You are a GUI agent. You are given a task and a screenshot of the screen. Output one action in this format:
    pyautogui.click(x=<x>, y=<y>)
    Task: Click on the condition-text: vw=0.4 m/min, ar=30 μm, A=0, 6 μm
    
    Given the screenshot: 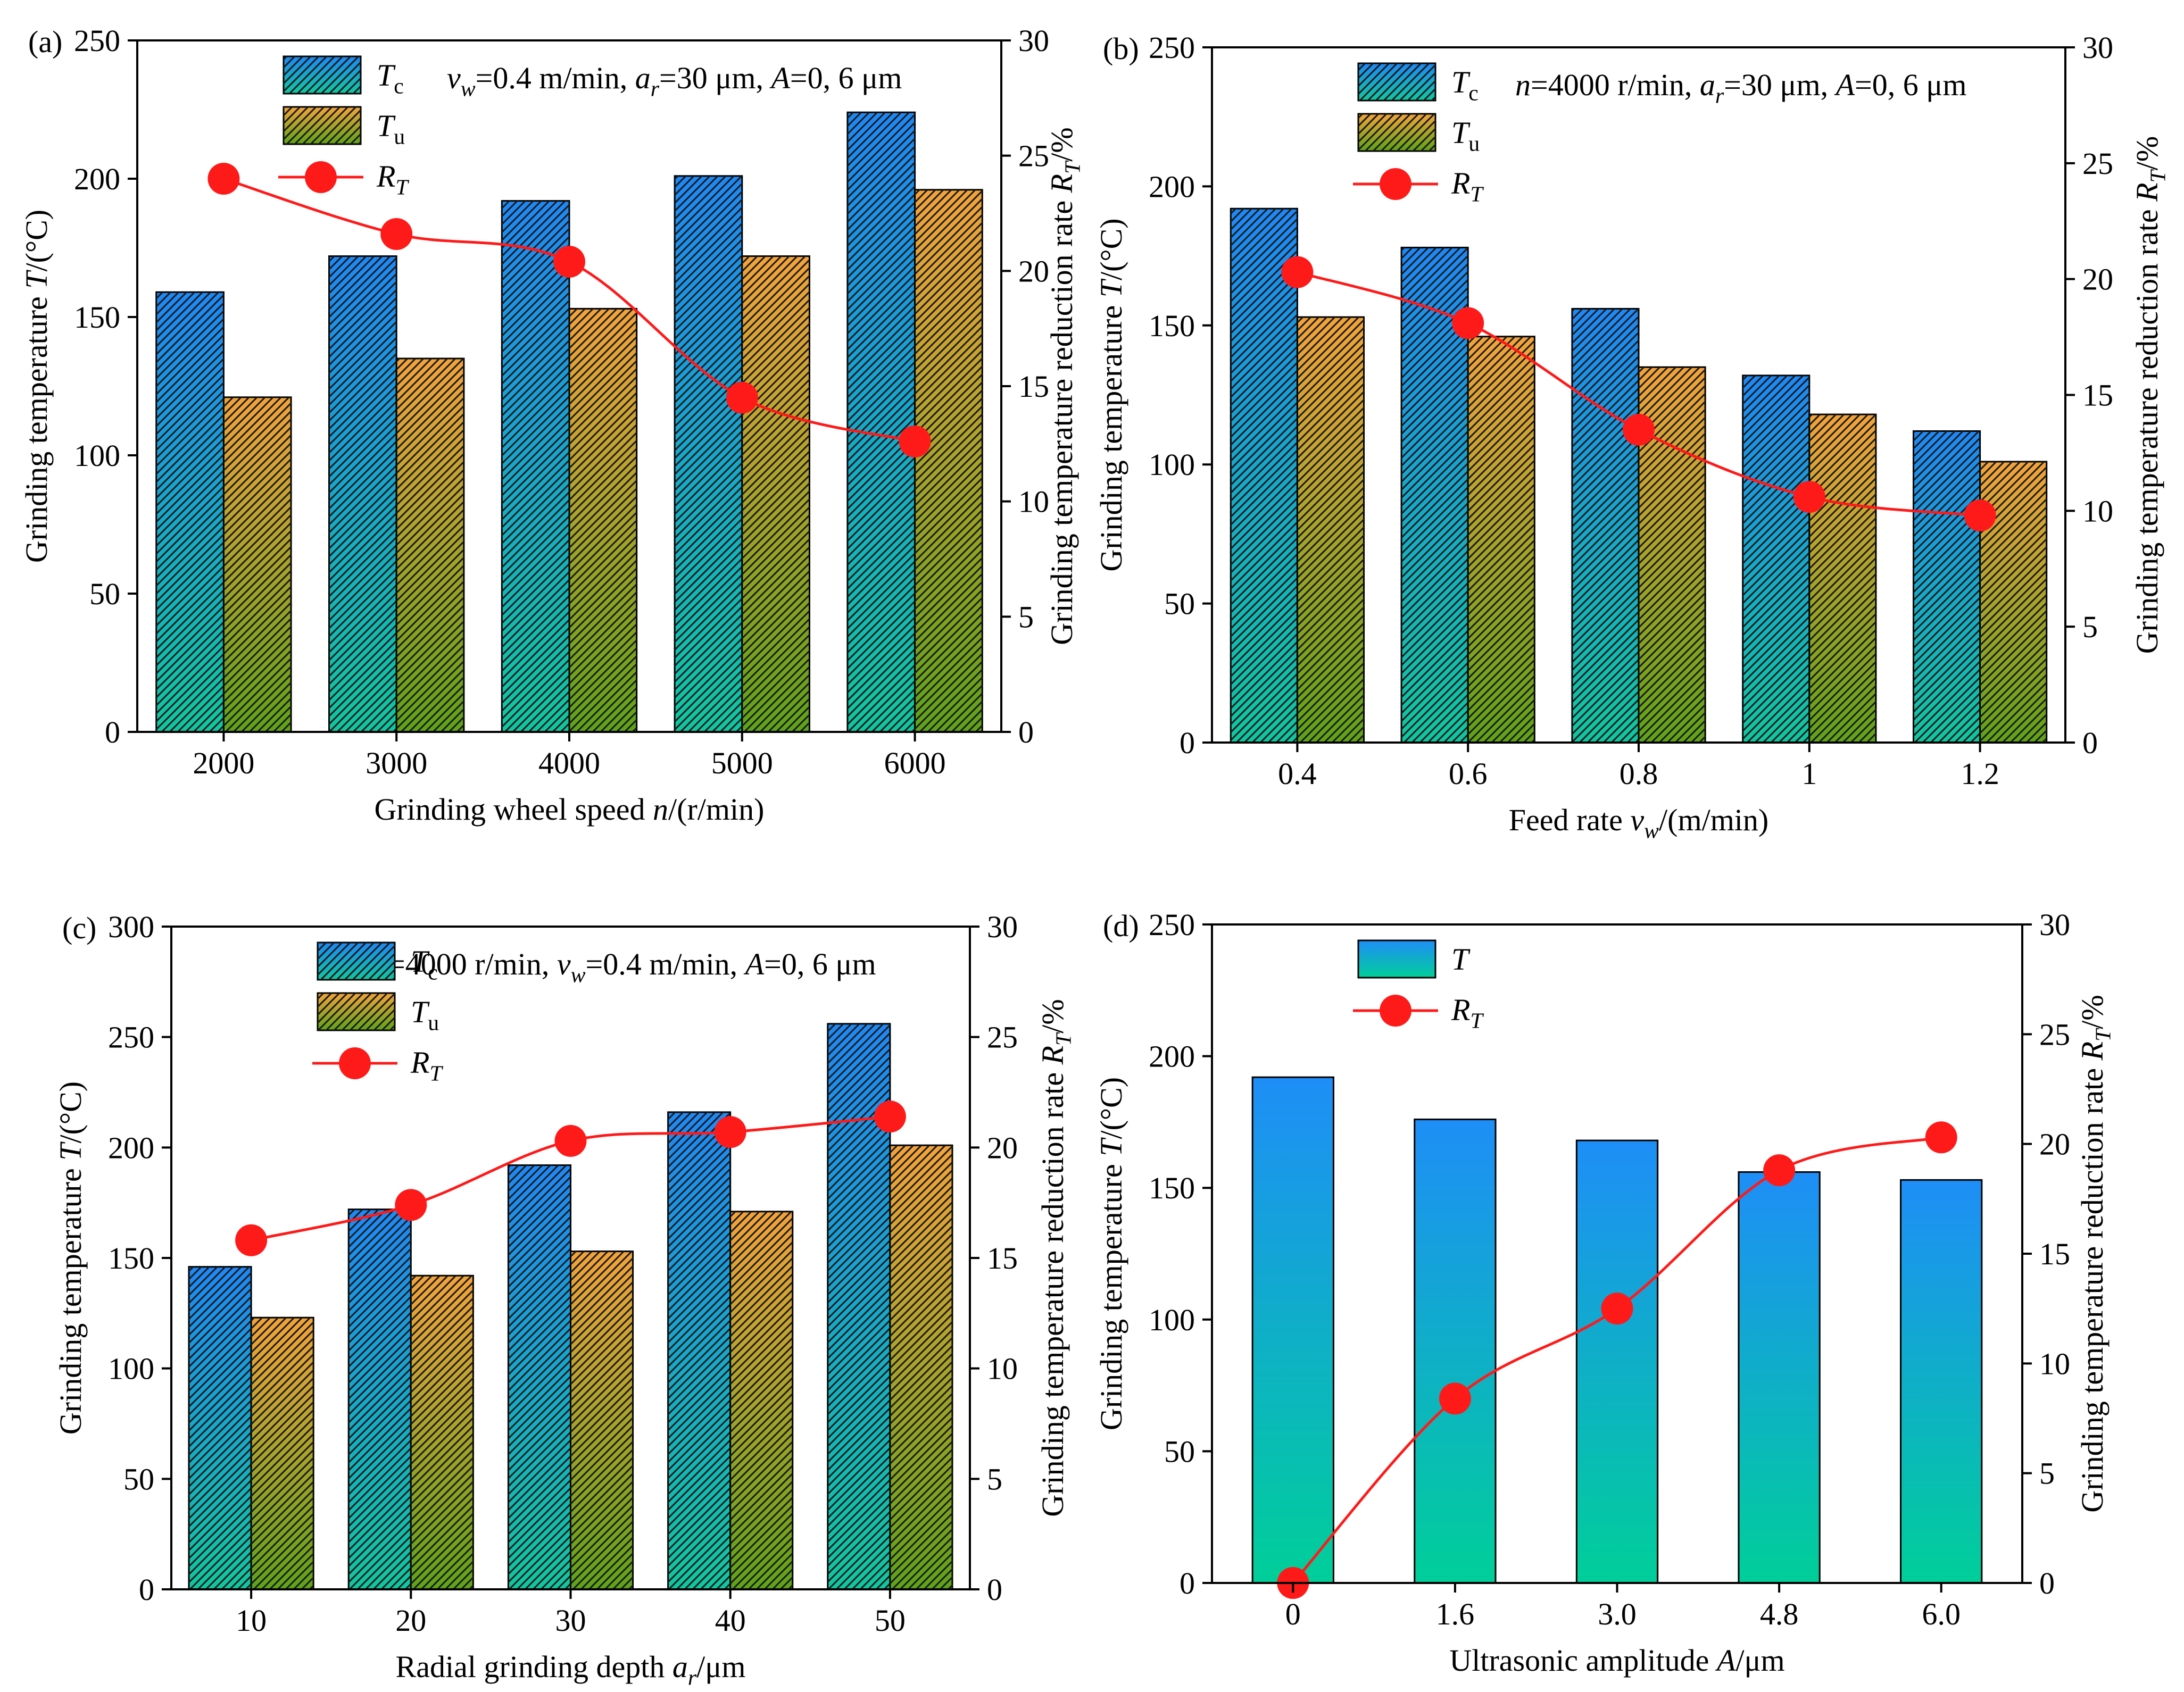 What is the action you would take?
    pyautogui.click(x=675, y=81)
    